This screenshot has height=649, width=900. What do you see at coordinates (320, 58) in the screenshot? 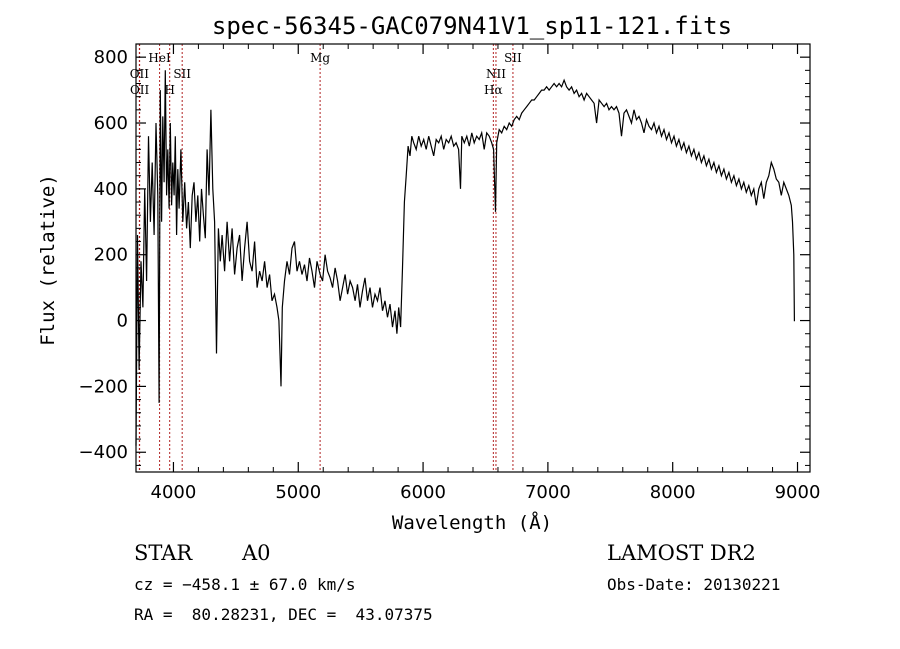
I see `spectral-line-label: Mg` at bounding box center [320, 58].